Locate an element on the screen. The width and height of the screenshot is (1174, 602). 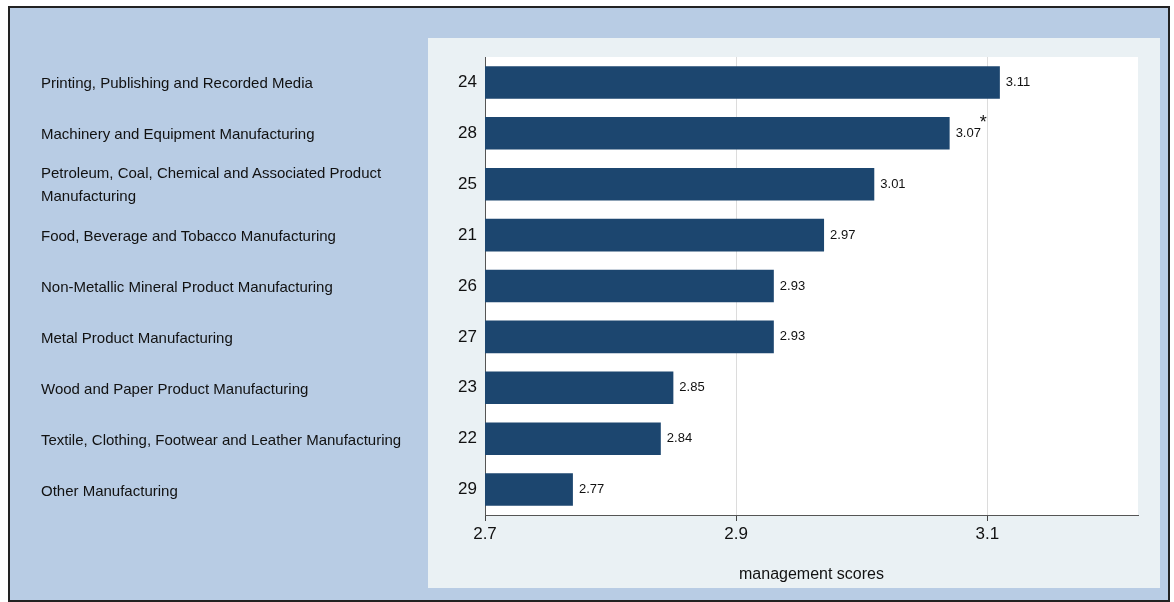
text: Food, Beverage and Tobacco Manufacturing is located at coordinates (189, 235).